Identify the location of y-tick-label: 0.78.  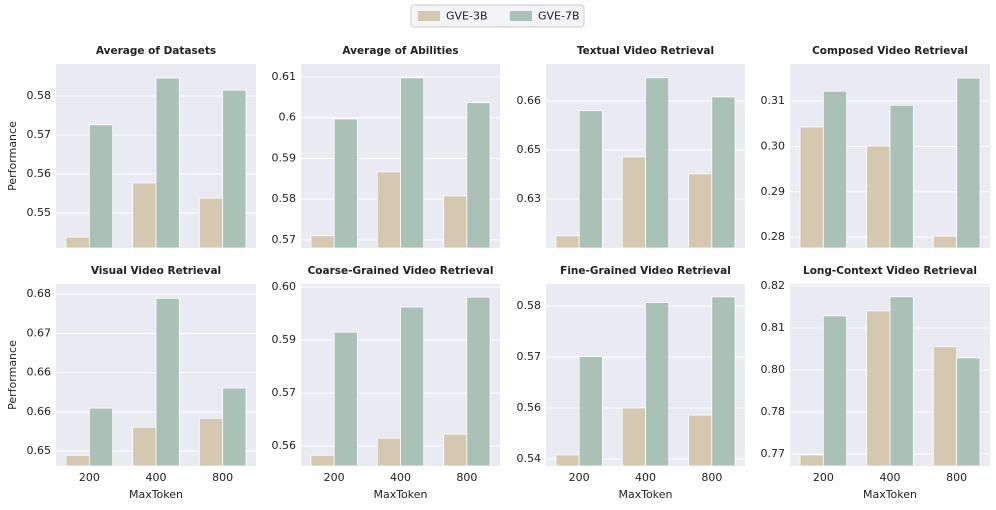
(773, 411).